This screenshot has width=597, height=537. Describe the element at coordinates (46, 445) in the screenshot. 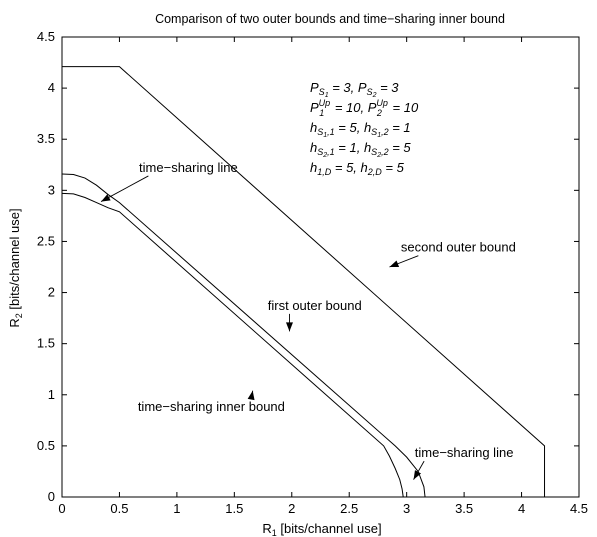

I see `y-tick-label: 0.5` at that location.